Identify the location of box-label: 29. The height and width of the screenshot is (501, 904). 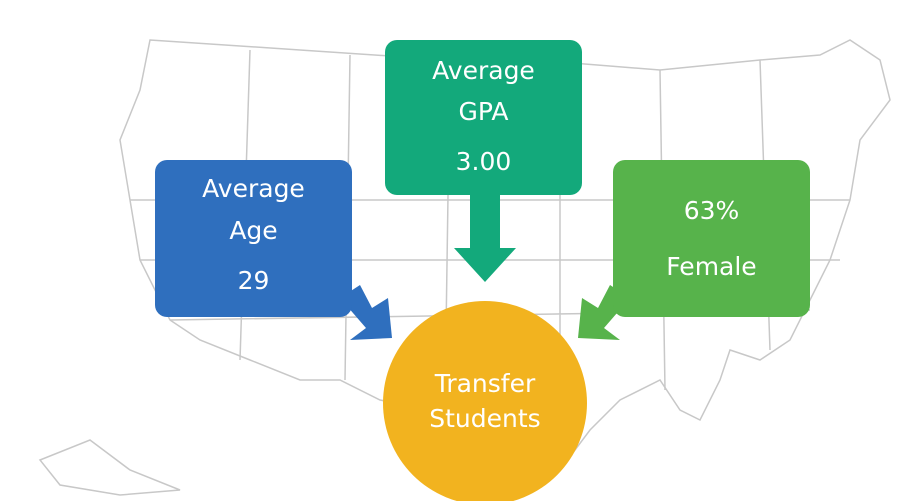
(254, 280).